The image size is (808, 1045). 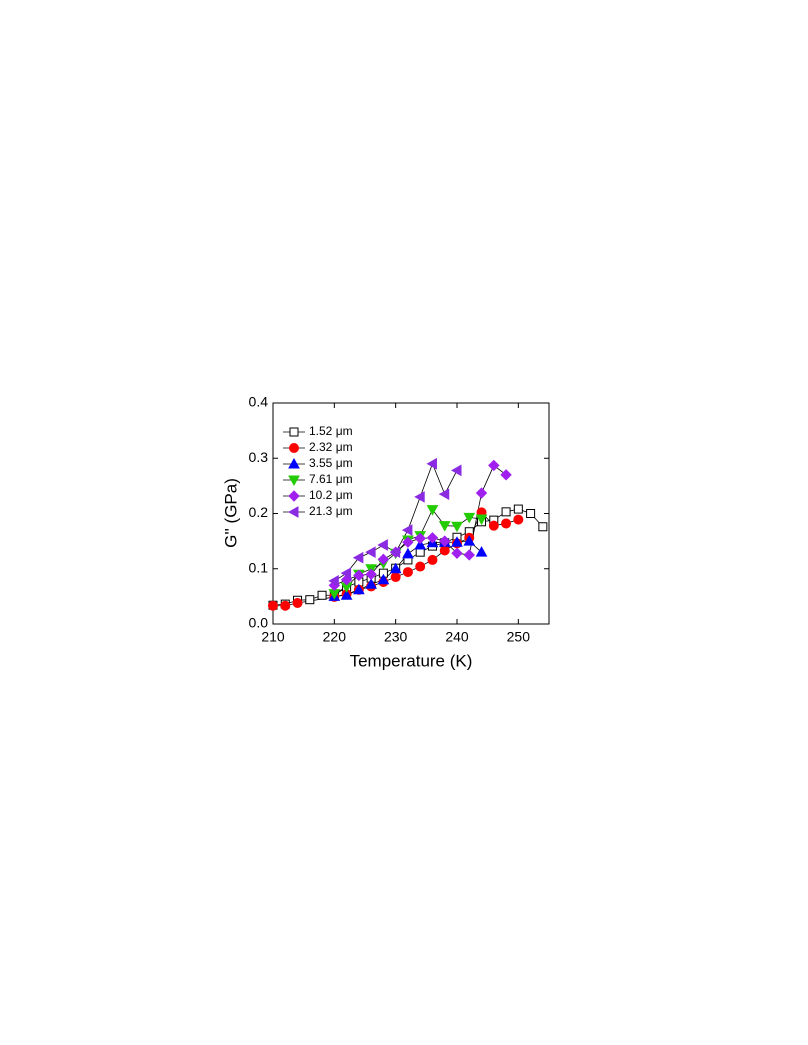 What do you see at coordinates (259, 567) in the screenshot?
I see `y-tick-label: 0.1` at bounding box center [259, 567].